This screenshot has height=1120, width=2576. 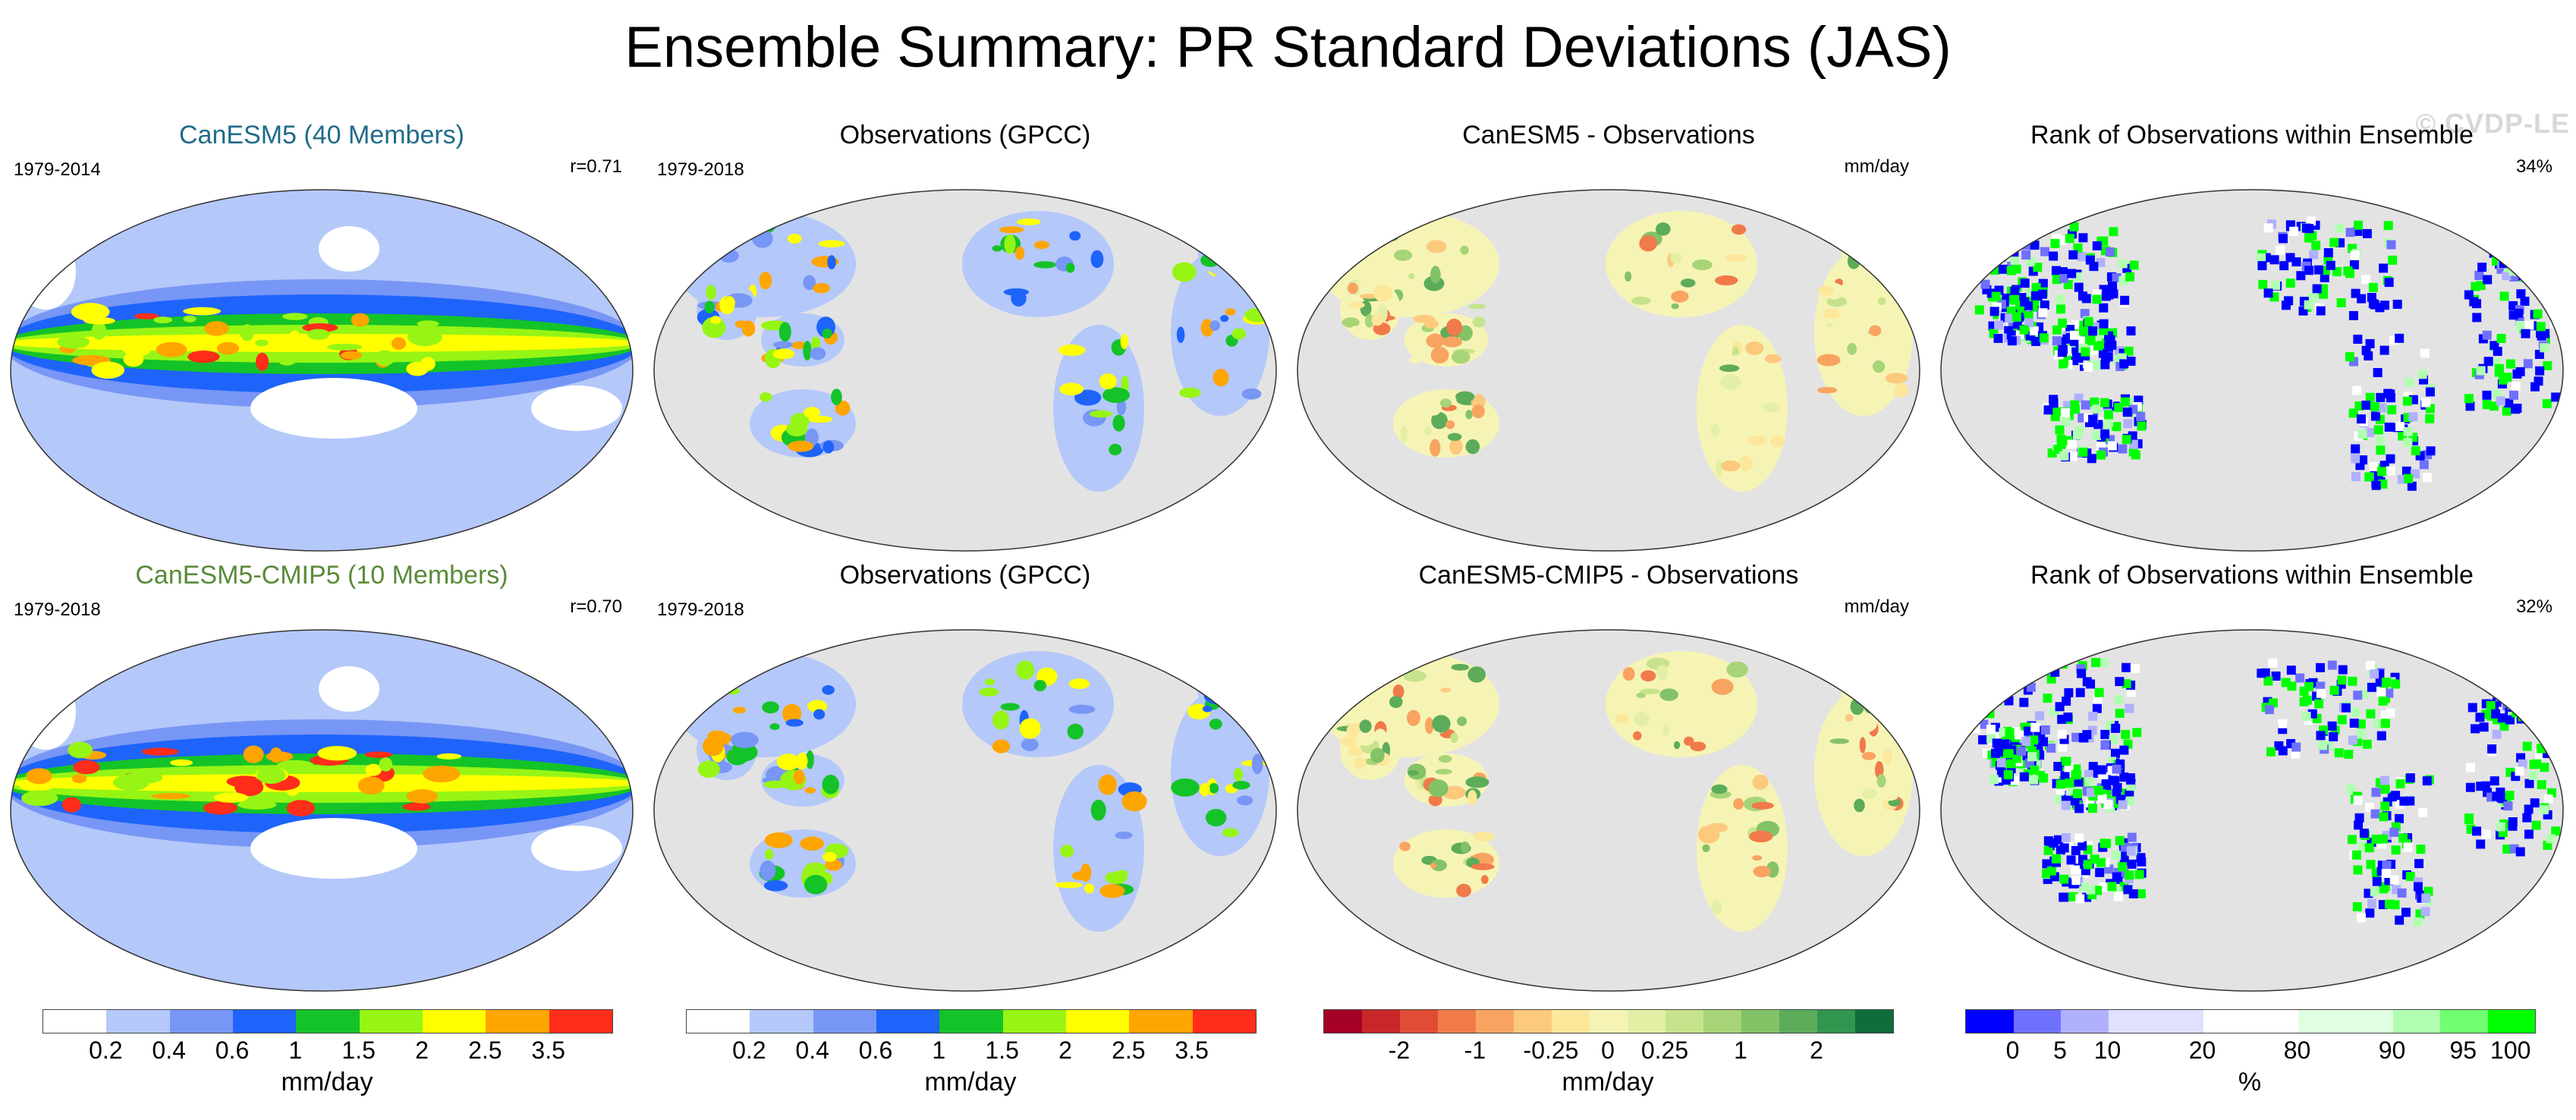 I want to click on map-southern-band, so click(x=322, y=532).